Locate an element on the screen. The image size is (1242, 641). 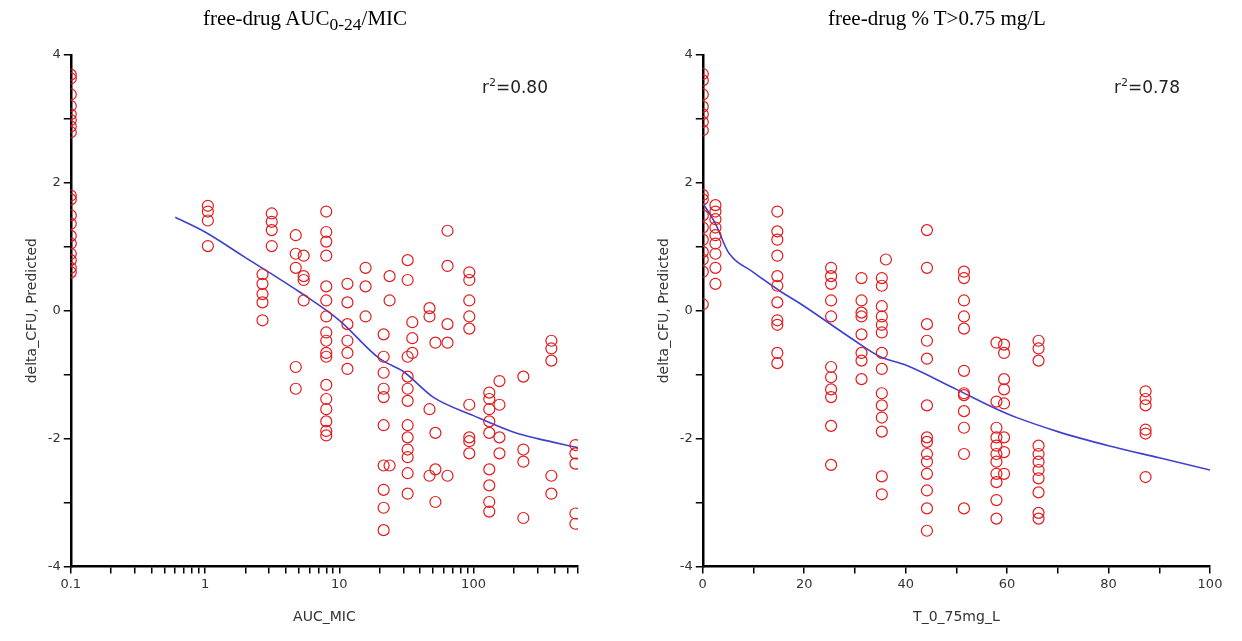
x-tick-label: 1 is located at coordinates (205, 583).